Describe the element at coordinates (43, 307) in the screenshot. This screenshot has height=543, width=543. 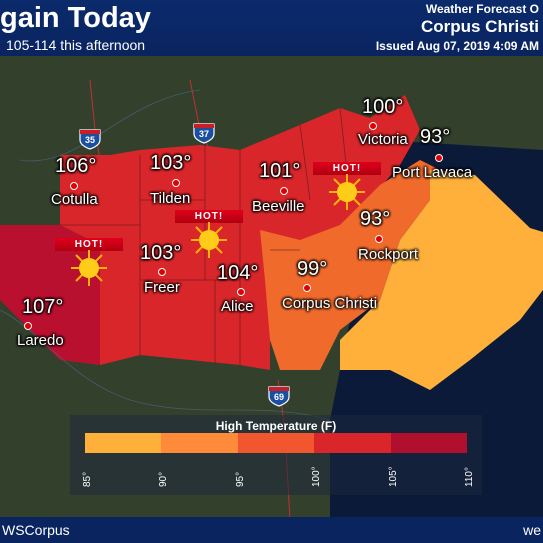
I see `city-temp: 107°` at that location.